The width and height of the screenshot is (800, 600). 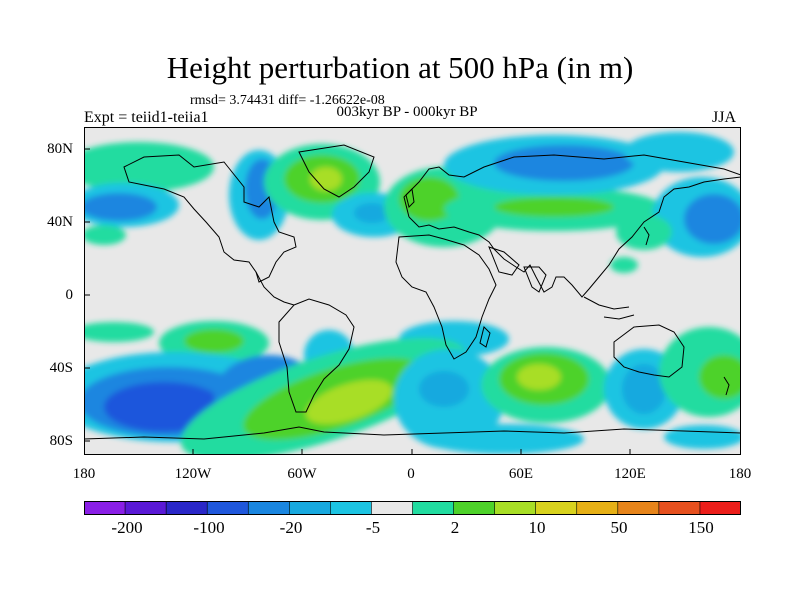 I want to click on lon-label-60w: 60W, so click(x=302, y=474).